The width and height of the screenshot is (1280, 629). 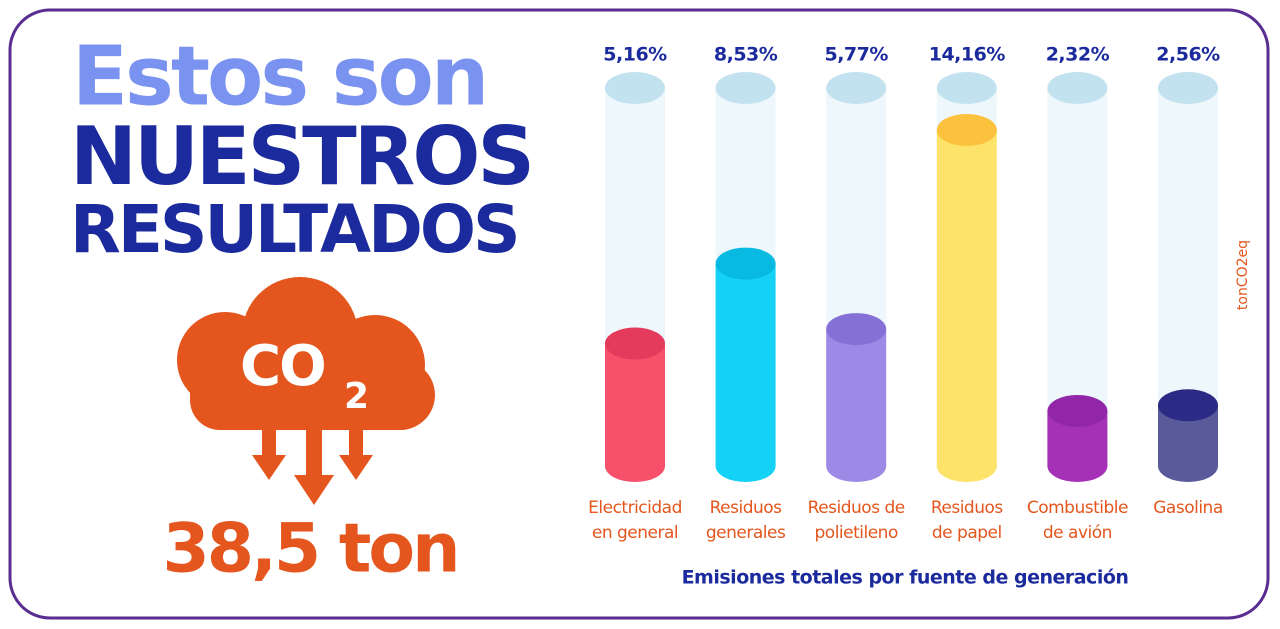 I want to click on cloud-icon, so click(x=306, y=391).